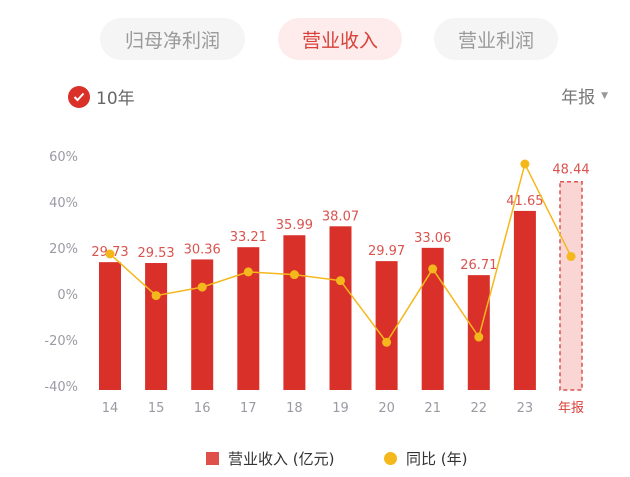  Describe the element at coordinates (61, 341) in the screenshot. I see `y-tick-label: -20%` at that location.